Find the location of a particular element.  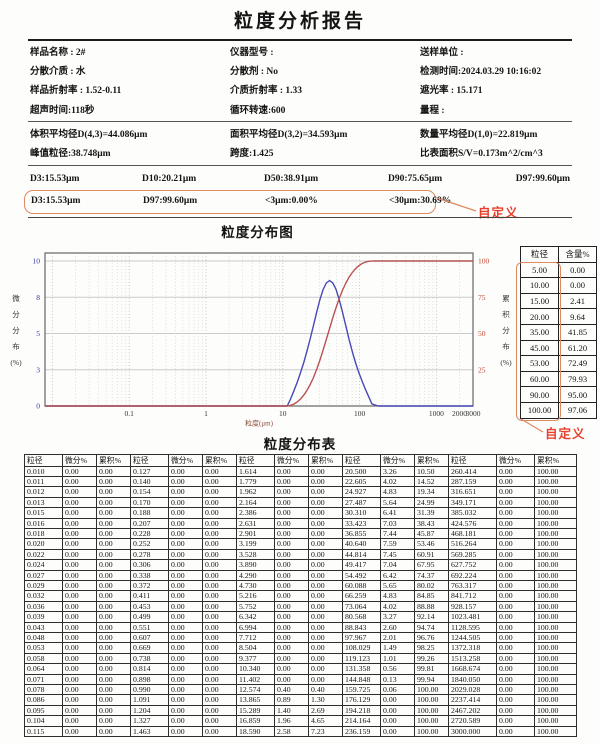

x-axis-tick: 100 is located at coordinates (360, 413).